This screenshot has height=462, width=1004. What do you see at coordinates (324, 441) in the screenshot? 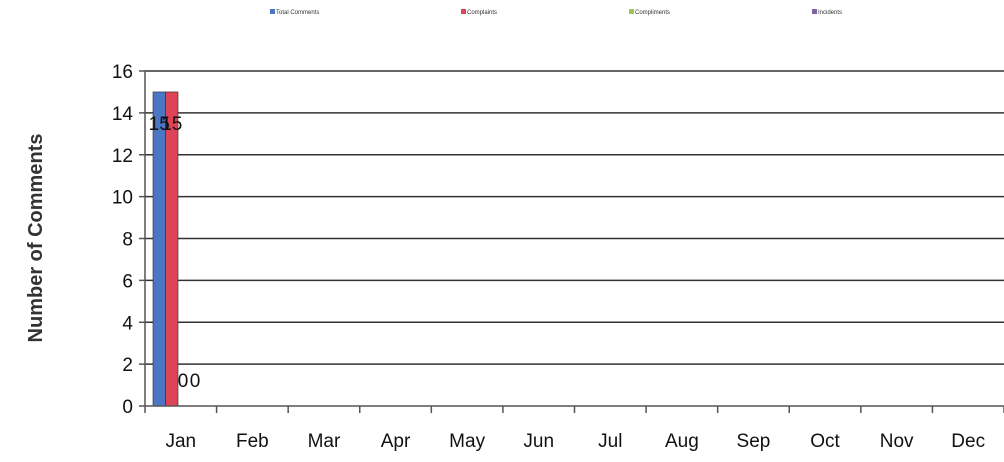
I see `x-tick-label: Mar` at bounding box center [324, 441].